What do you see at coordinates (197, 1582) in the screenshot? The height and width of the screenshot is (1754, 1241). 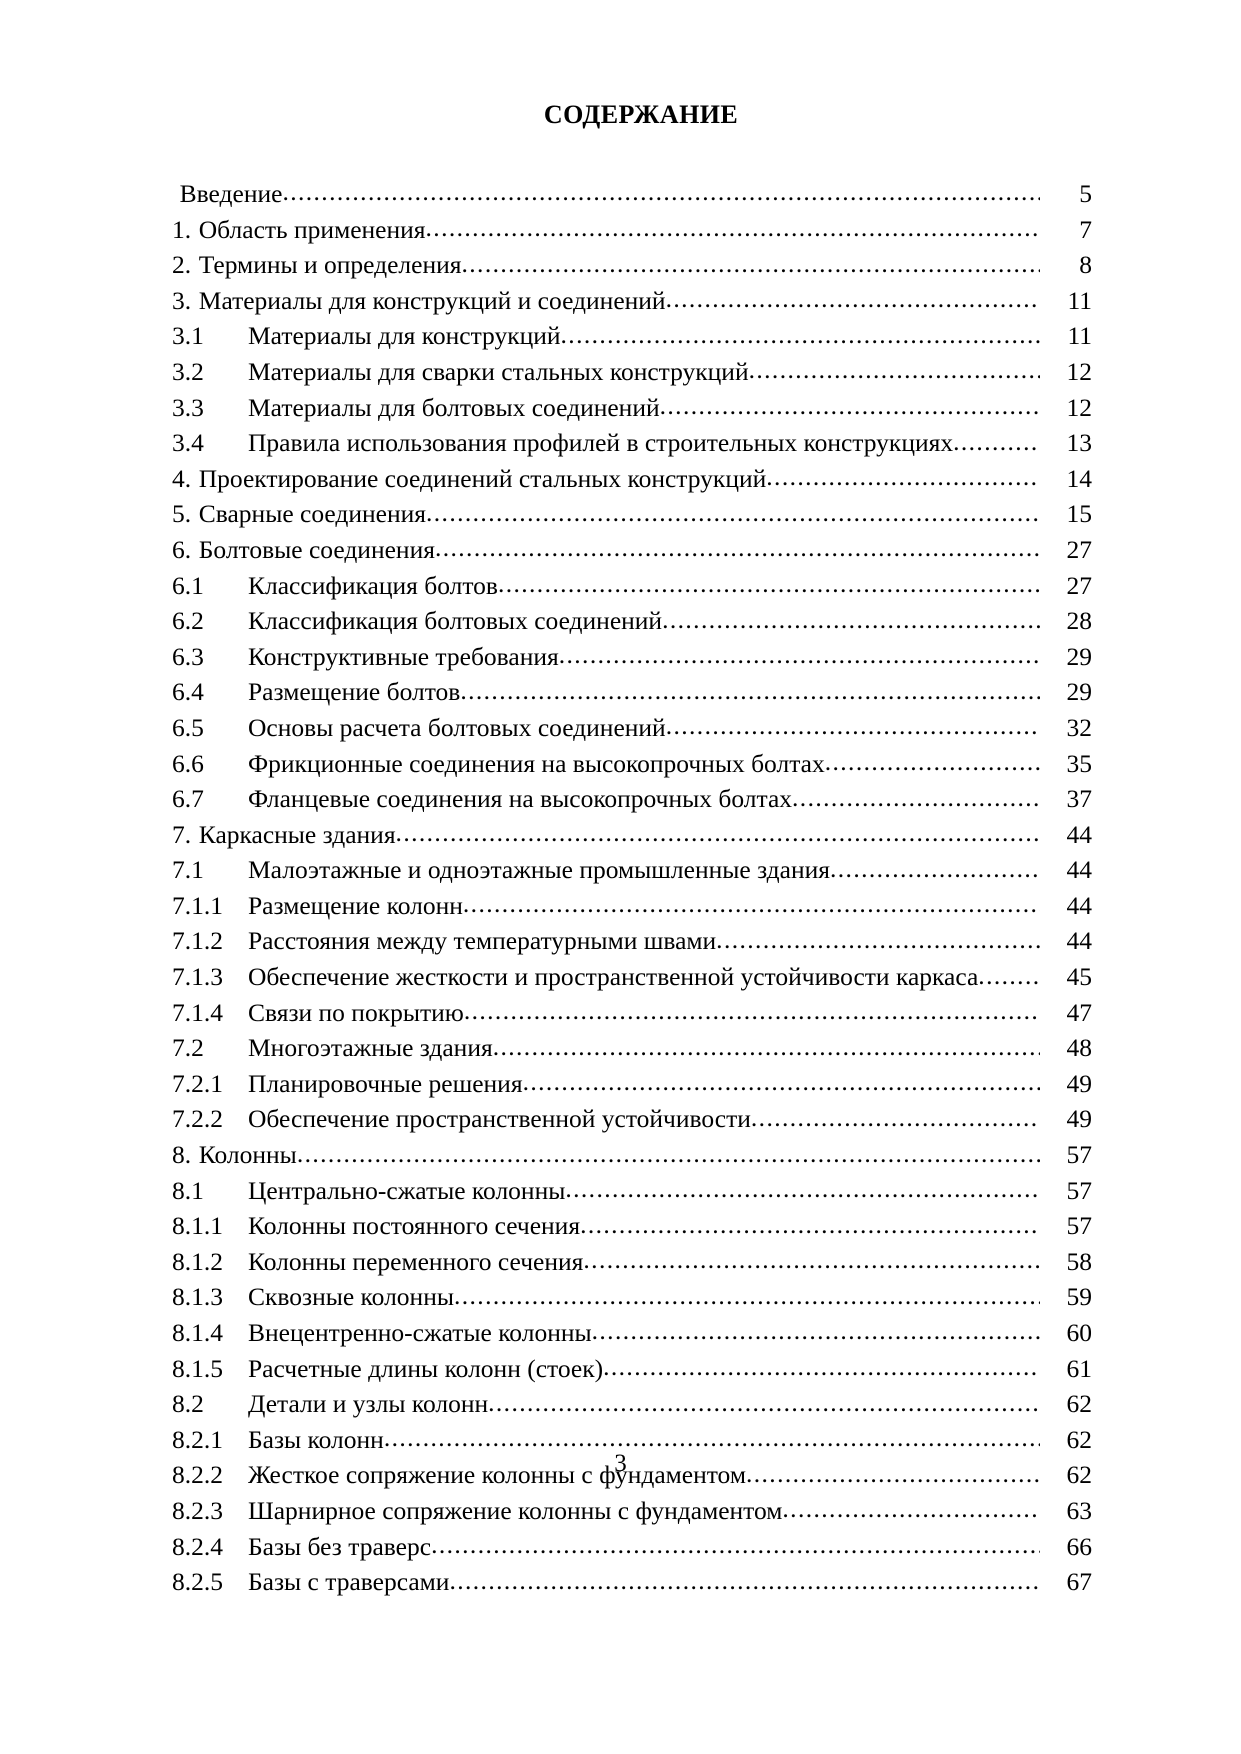 I see `toc-entry-number: 8.2.5` at bounding box center [197, 1582].